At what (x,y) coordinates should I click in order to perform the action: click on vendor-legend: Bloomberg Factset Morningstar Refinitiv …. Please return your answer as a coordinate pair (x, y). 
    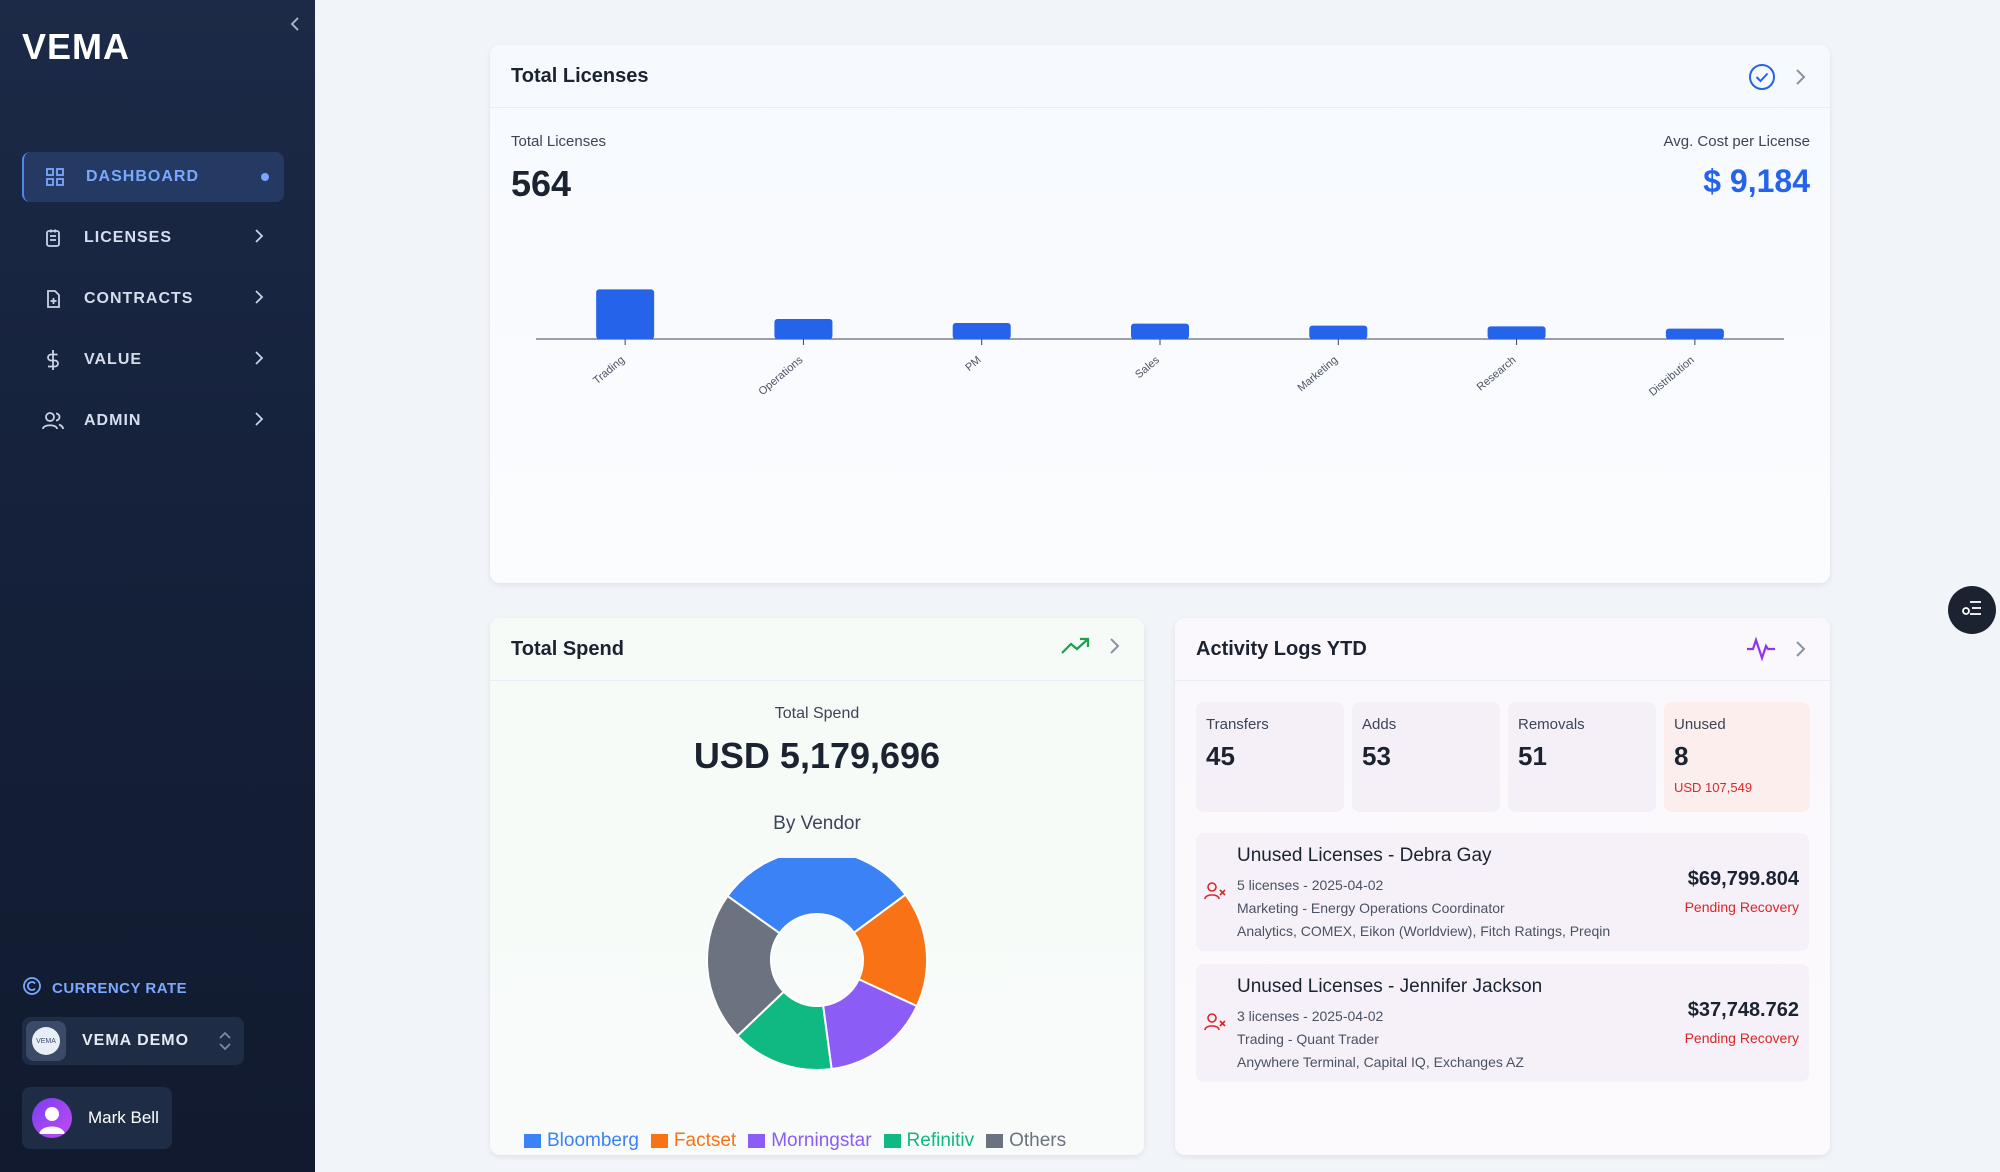
    Looking at the image, I should click on (795, 1141).